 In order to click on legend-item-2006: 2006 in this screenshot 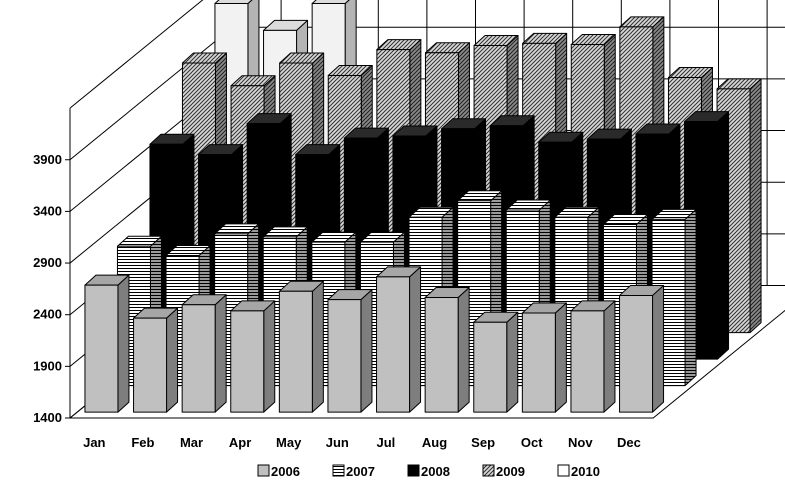, I will do `click(278, 471)`.